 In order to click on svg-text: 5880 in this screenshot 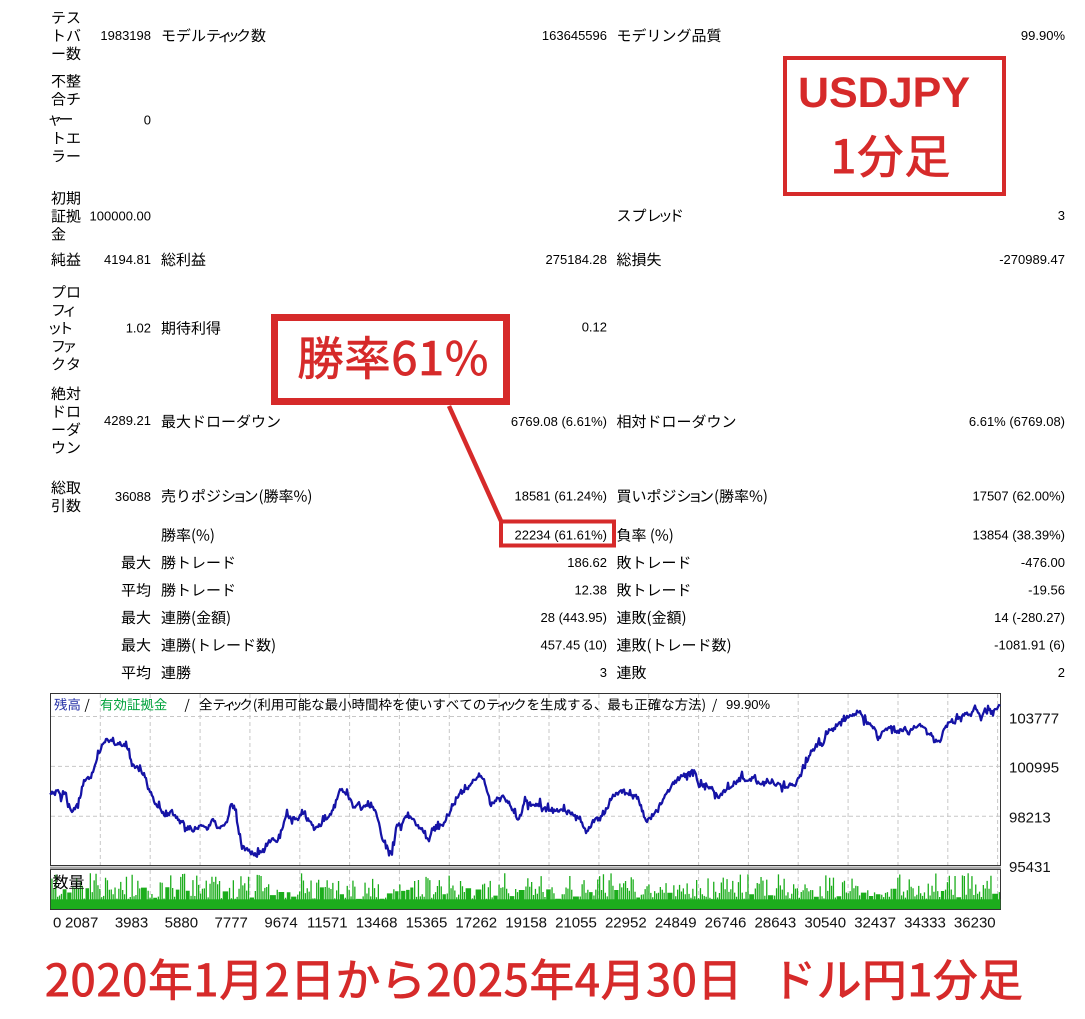, I will do `click(181, 922)`.